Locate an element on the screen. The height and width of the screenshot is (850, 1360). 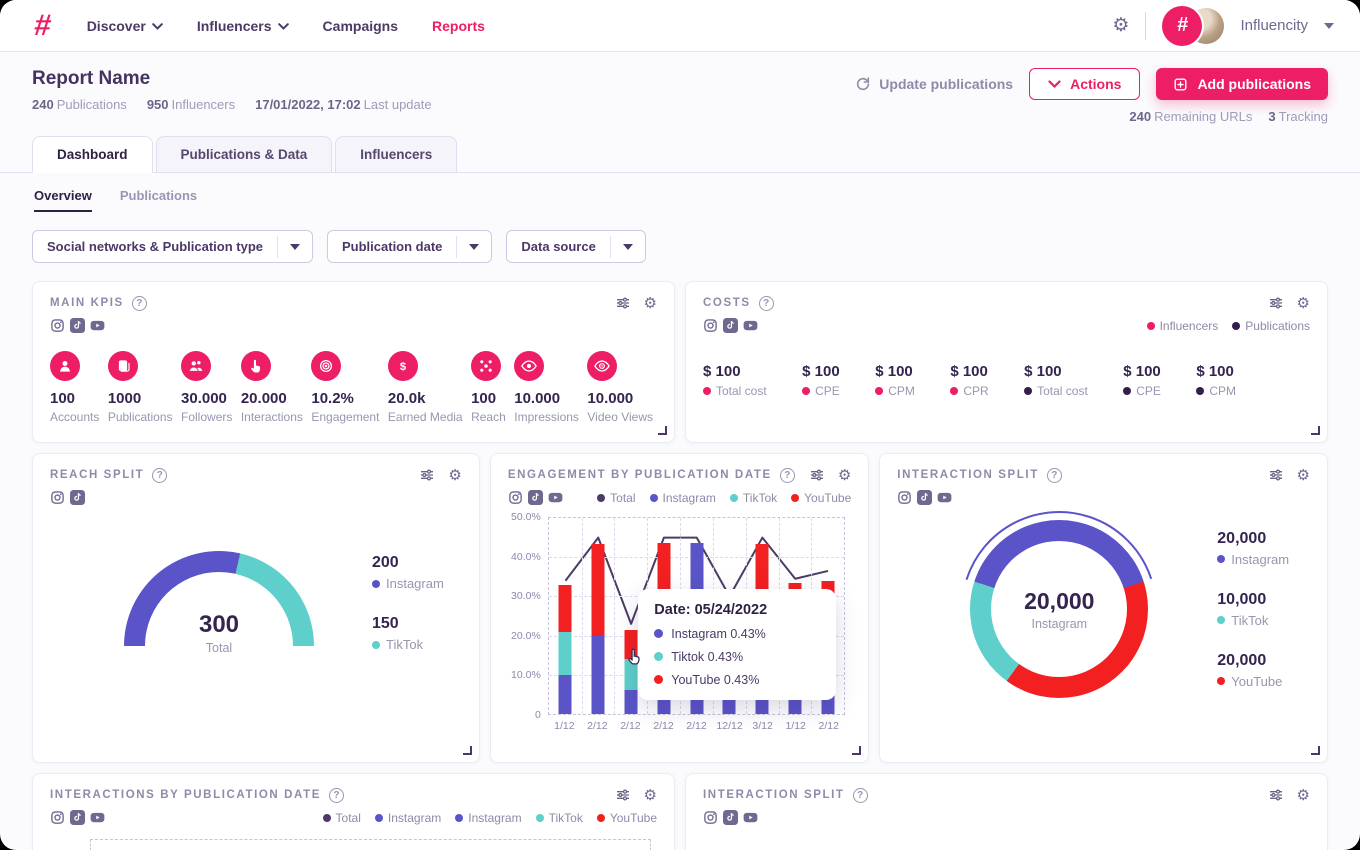
tab-publications-data: Publications & Data is located at coordinates (244, 154).